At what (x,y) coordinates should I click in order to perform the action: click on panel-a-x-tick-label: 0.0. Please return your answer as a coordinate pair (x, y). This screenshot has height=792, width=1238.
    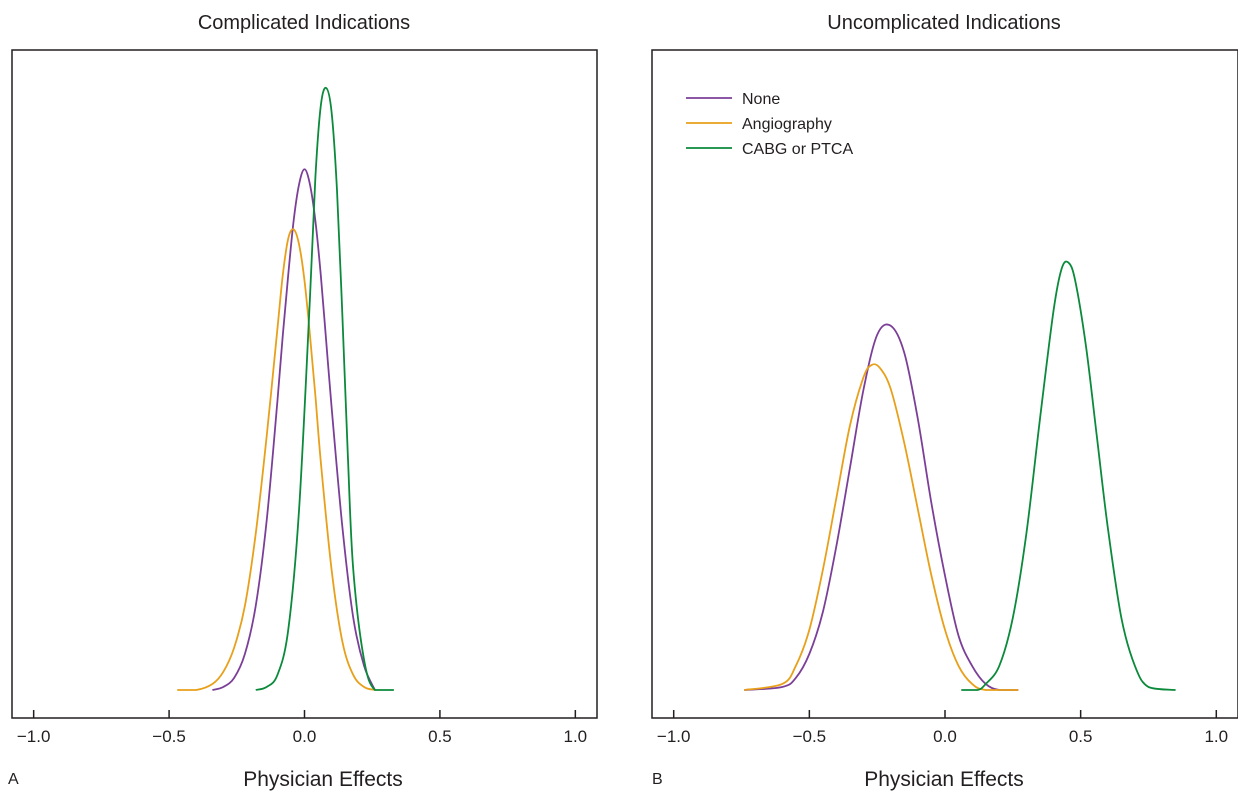
    Looking at the image, I should click on (305, 736).